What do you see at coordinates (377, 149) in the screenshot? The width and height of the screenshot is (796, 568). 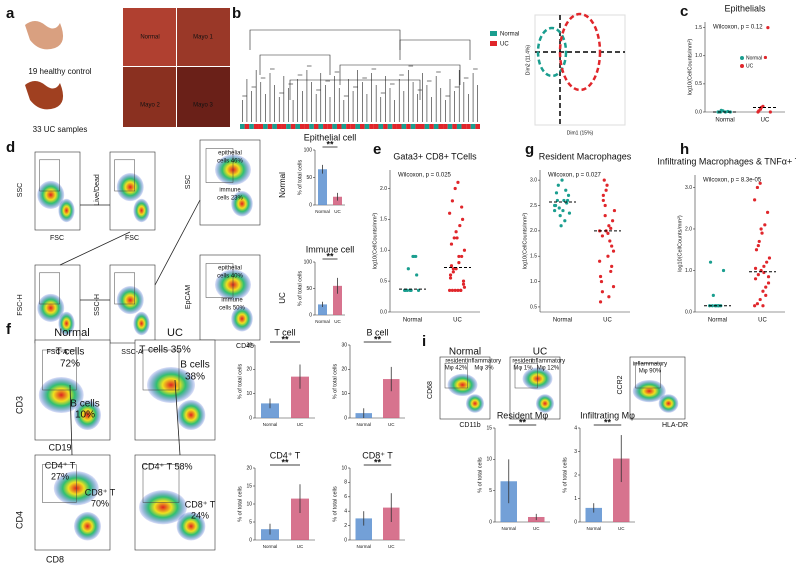 I see `panel-letter: e` at bounding box center [377, 149].